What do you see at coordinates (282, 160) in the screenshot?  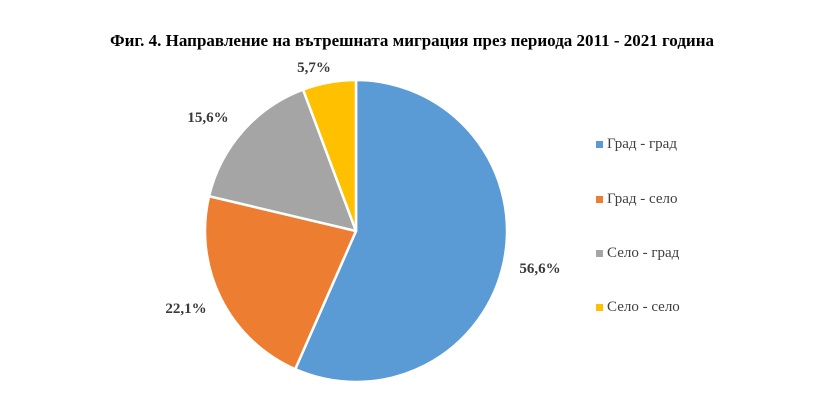 I see `pie-slice-selo-grad` at bounding box center [282, 160].